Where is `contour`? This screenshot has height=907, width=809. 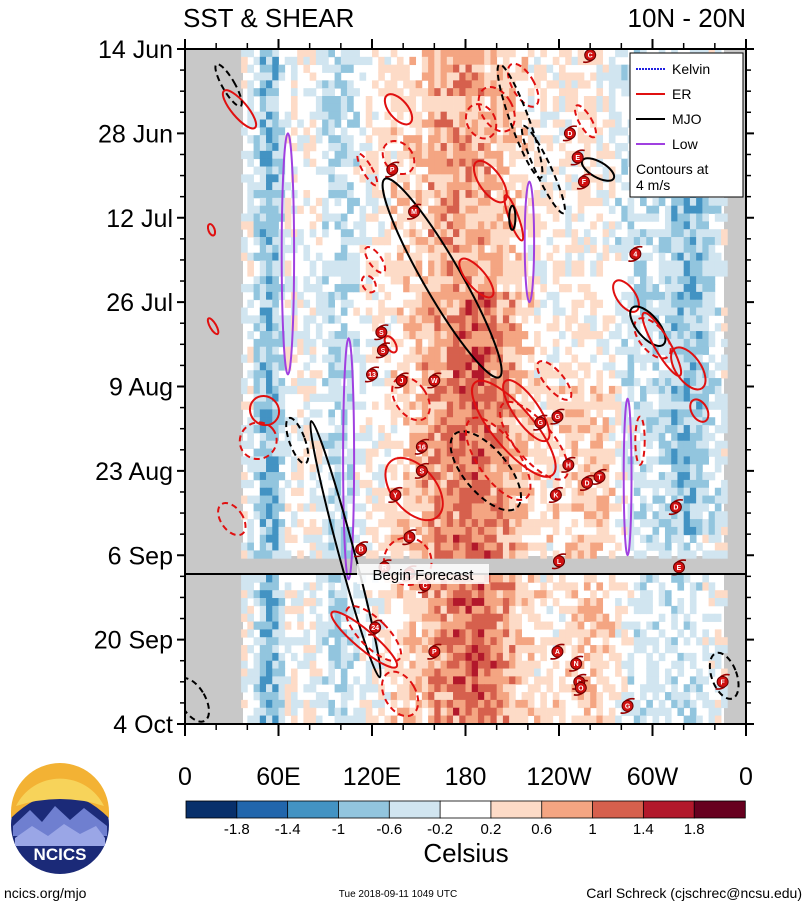
contour is located at coordinates (398, 109).